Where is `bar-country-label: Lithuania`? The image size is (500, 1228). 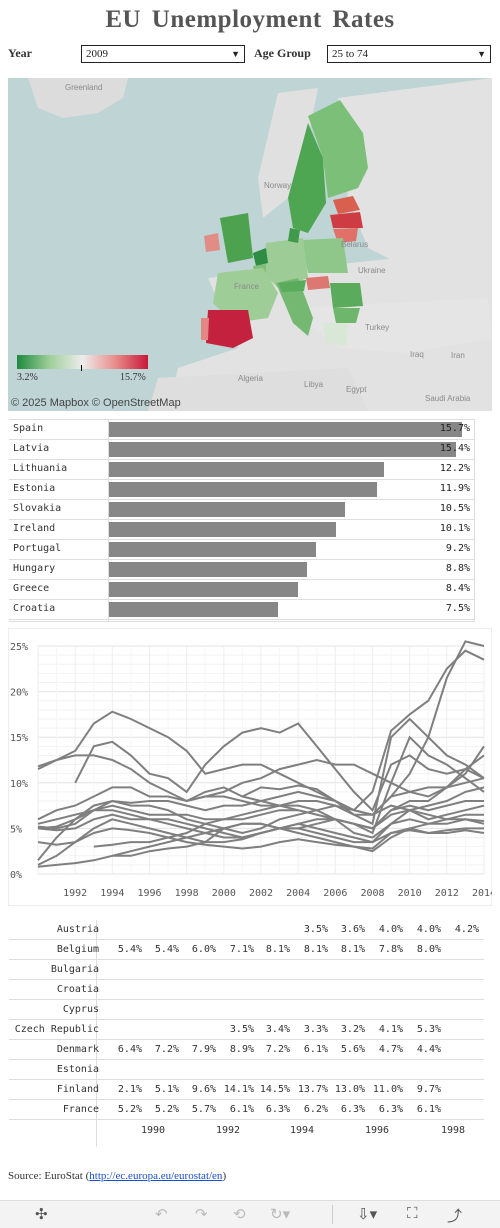
bar-country-label: Lithuania is located at coordinates (40, 468).